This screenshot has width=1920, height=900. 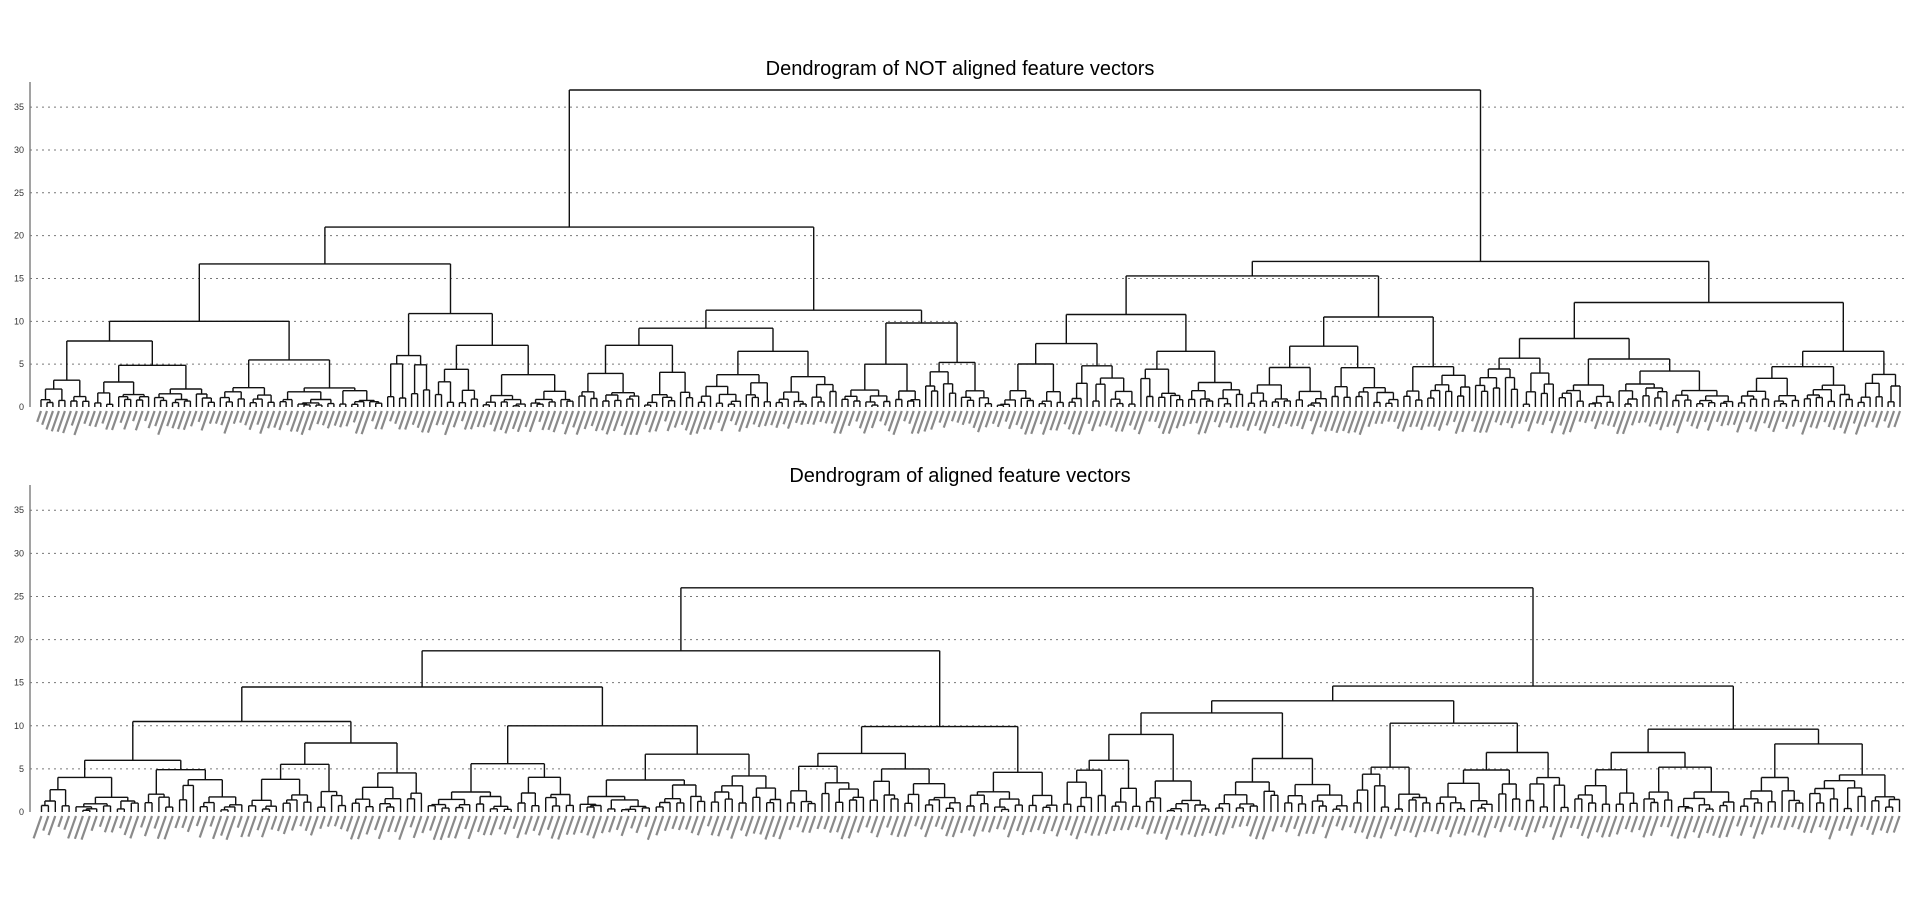 I want to click on y-tick-label: 25, so click(x=19, y=193).